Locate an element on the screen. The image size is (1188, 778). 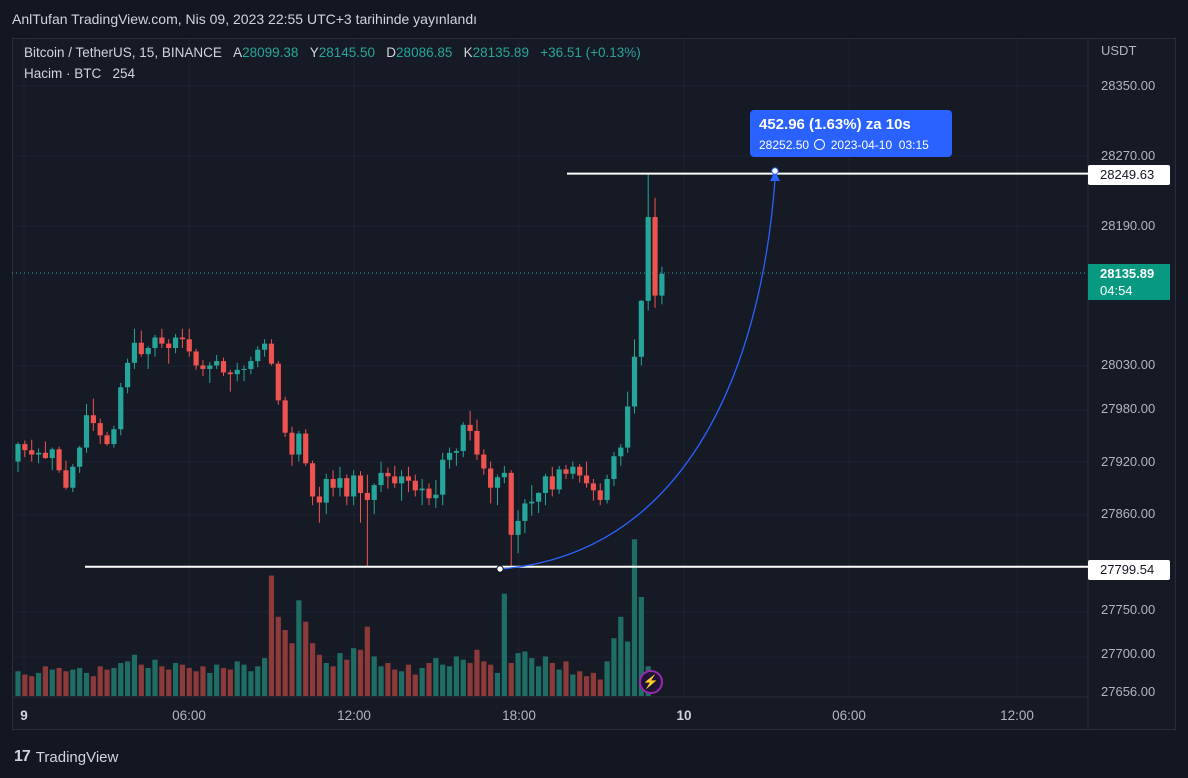
currency-label: USDT is located at coordinates (1119, 50).